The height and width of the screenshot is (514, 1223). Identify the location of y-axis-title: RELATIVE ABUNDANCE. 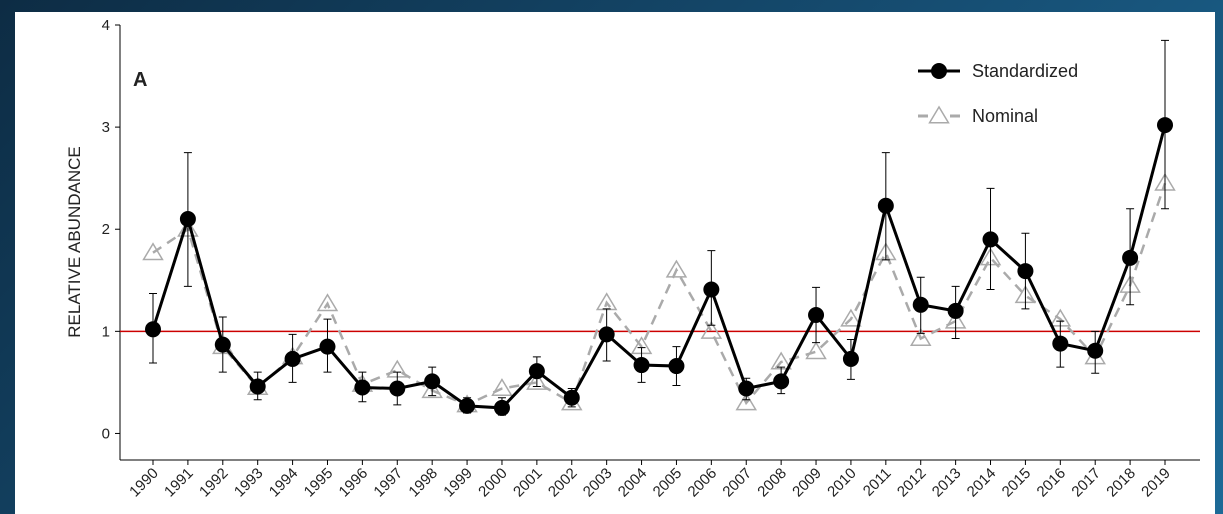
(74, 241).